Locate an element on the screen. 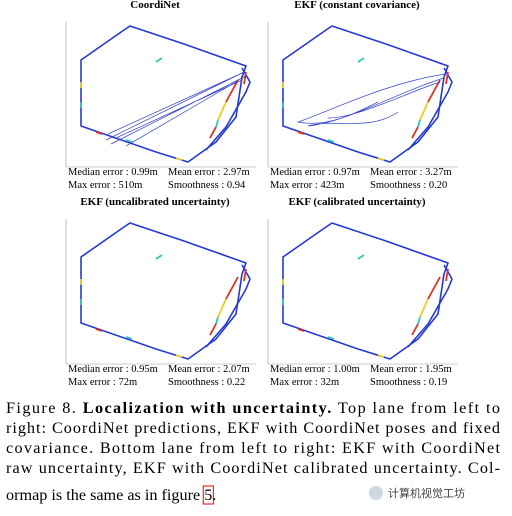 The width and height of the screenshot is (512, 516). stat: Max error : 72m is located at coordinates (102, 382).